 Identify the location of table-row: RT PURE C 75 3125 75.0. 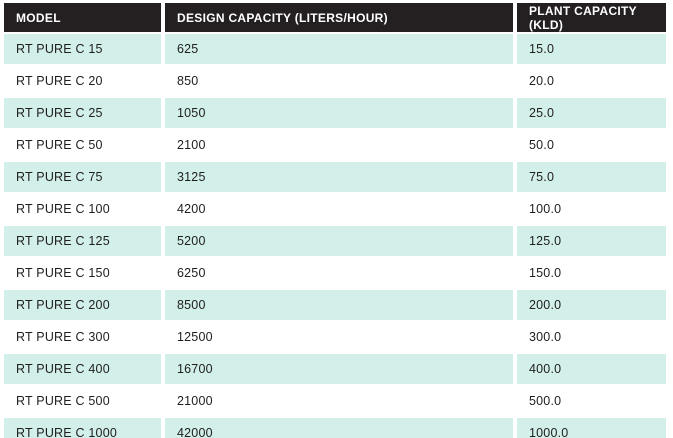
(335, 177).